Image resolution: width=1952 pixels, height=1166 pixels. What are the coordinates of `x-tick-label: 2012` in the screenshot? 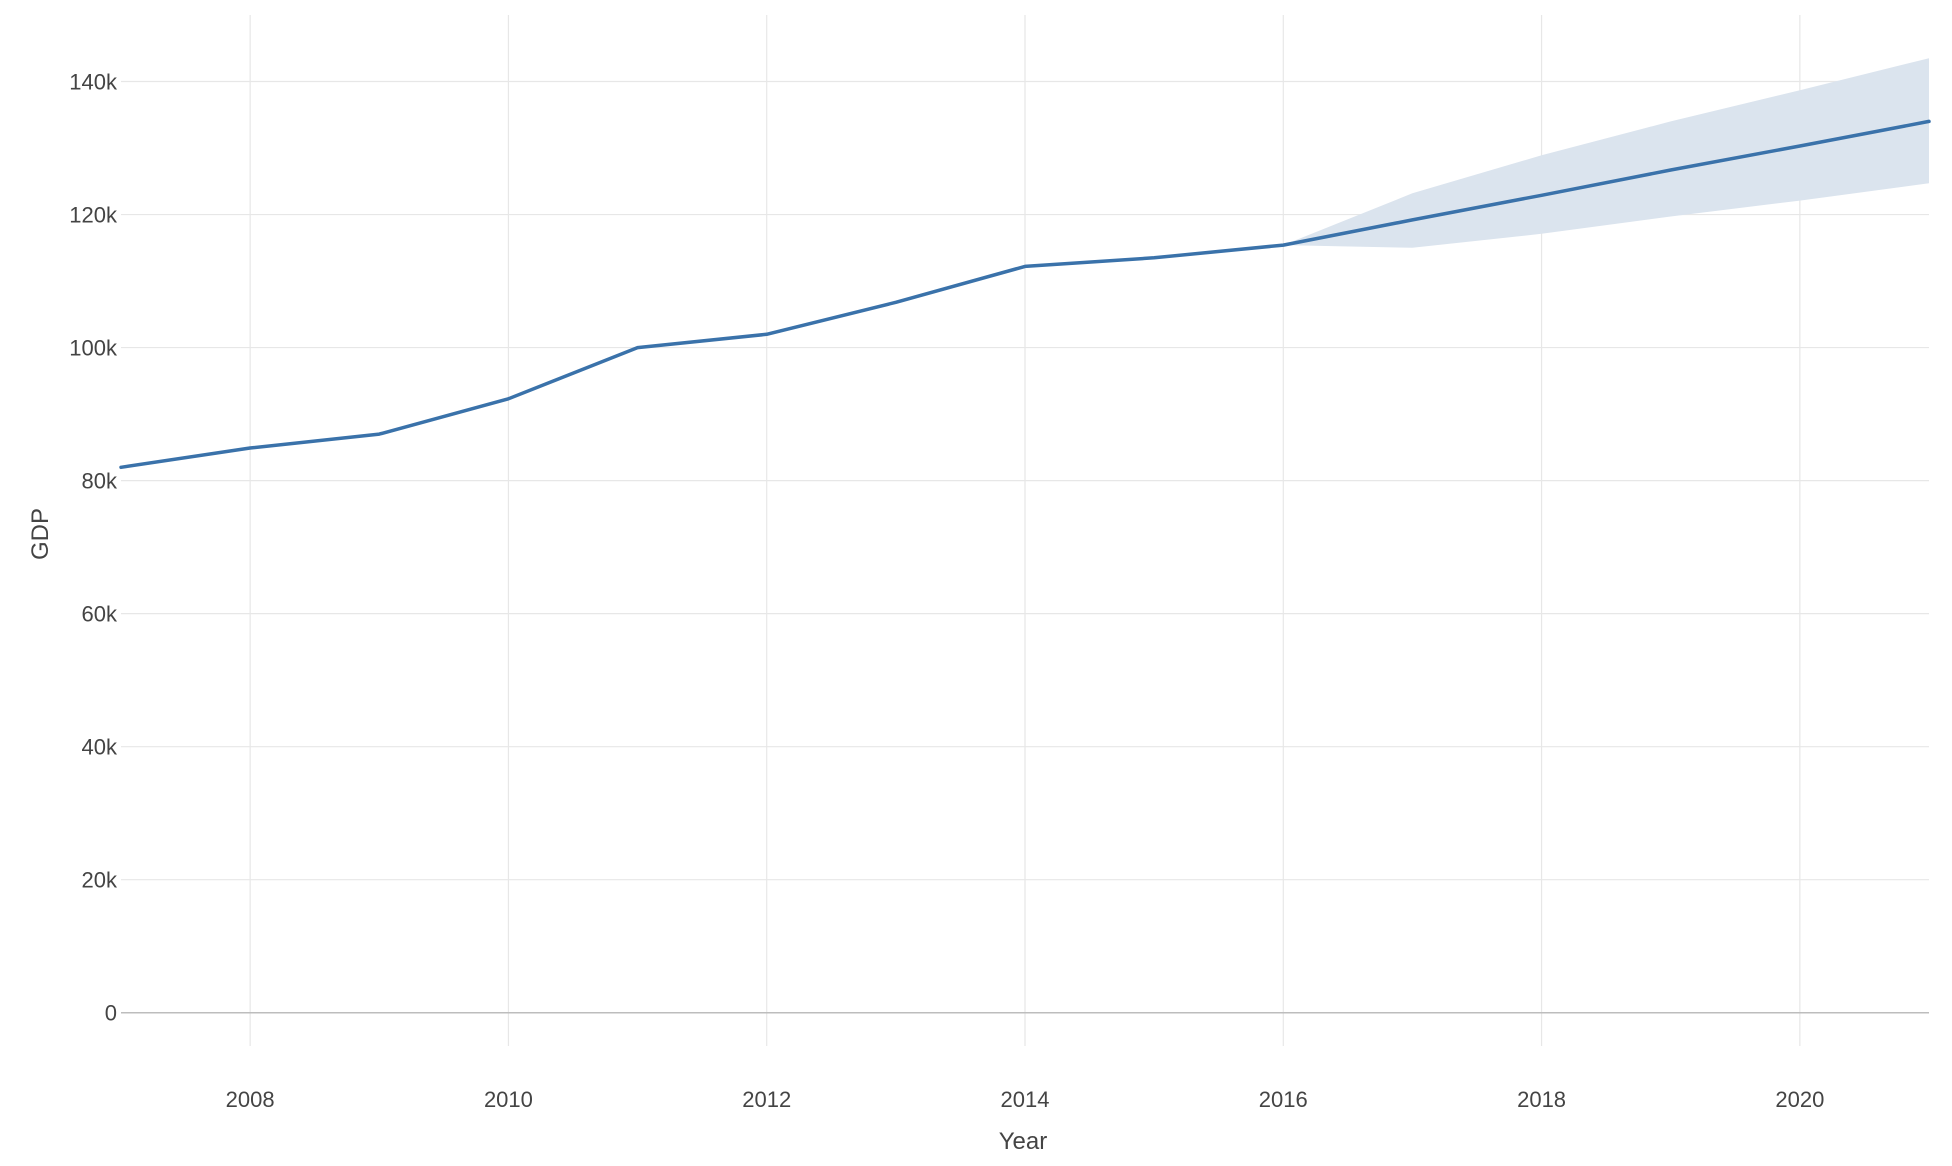 It's located at (766, 1099).